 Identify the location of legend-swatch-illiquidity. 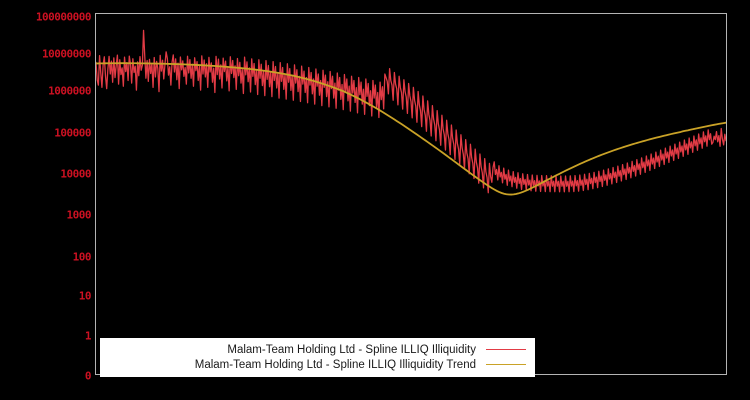
(506, 349).